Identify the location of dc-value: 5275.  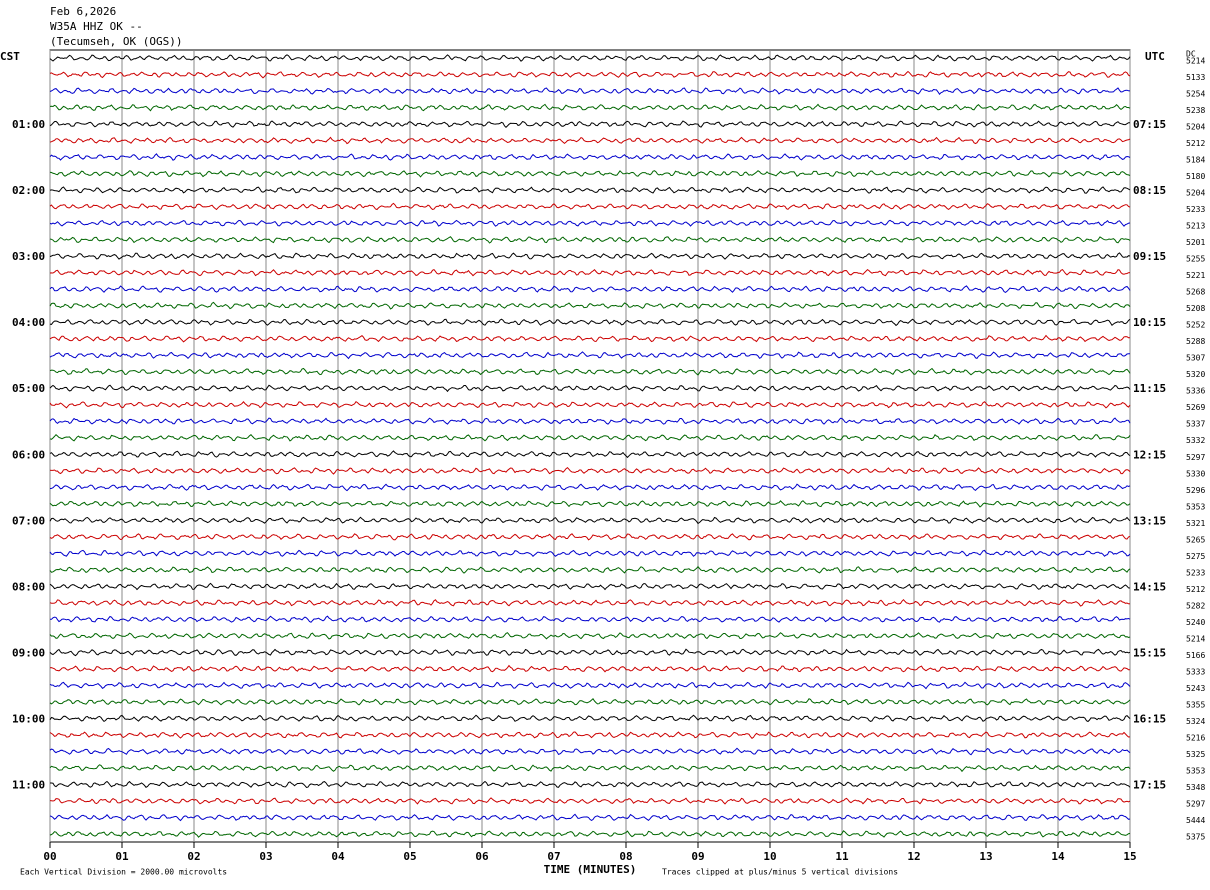
(1195, 556).